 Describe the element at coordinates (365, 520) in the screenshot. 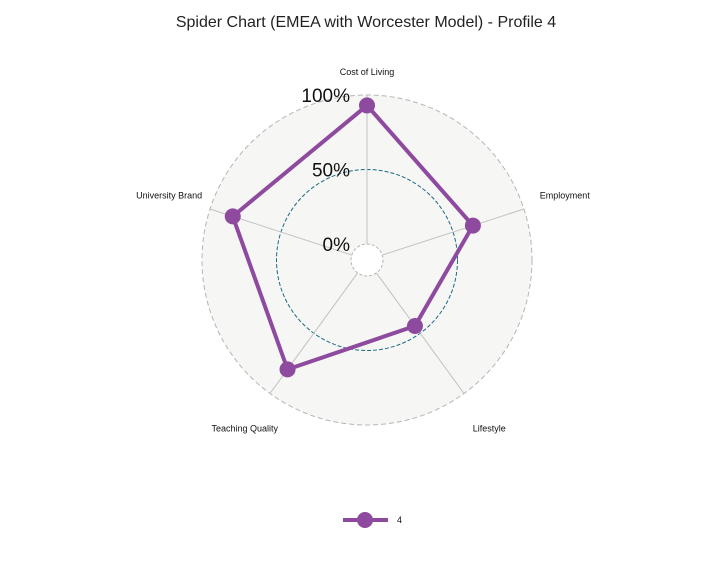

I see `legend-marker` at that location.